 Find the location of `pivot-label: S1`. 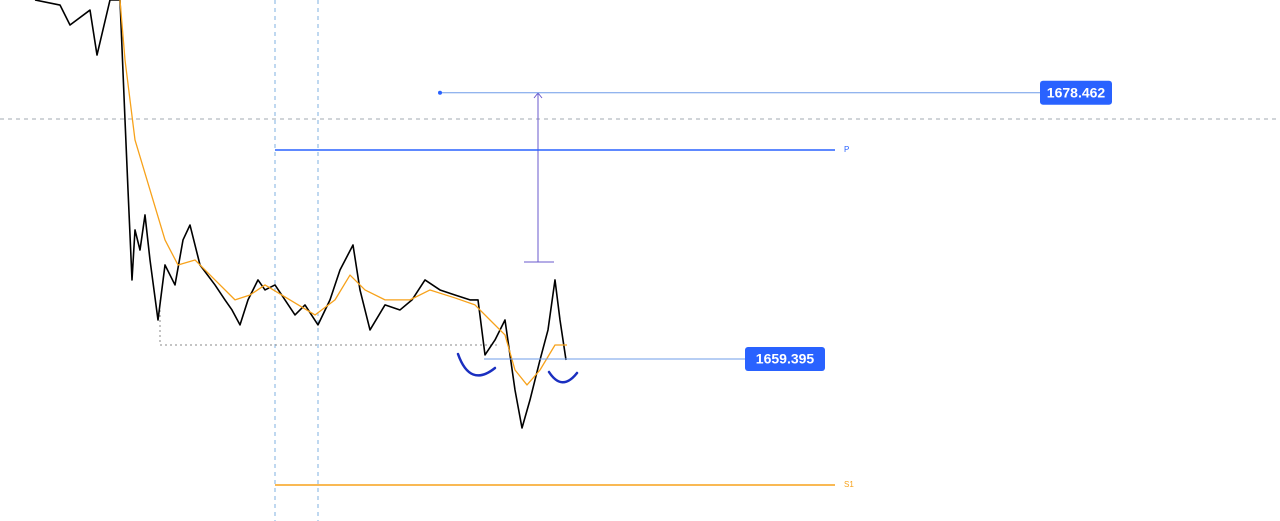

pivot-label: S1 is located at coordinates (849, 484).